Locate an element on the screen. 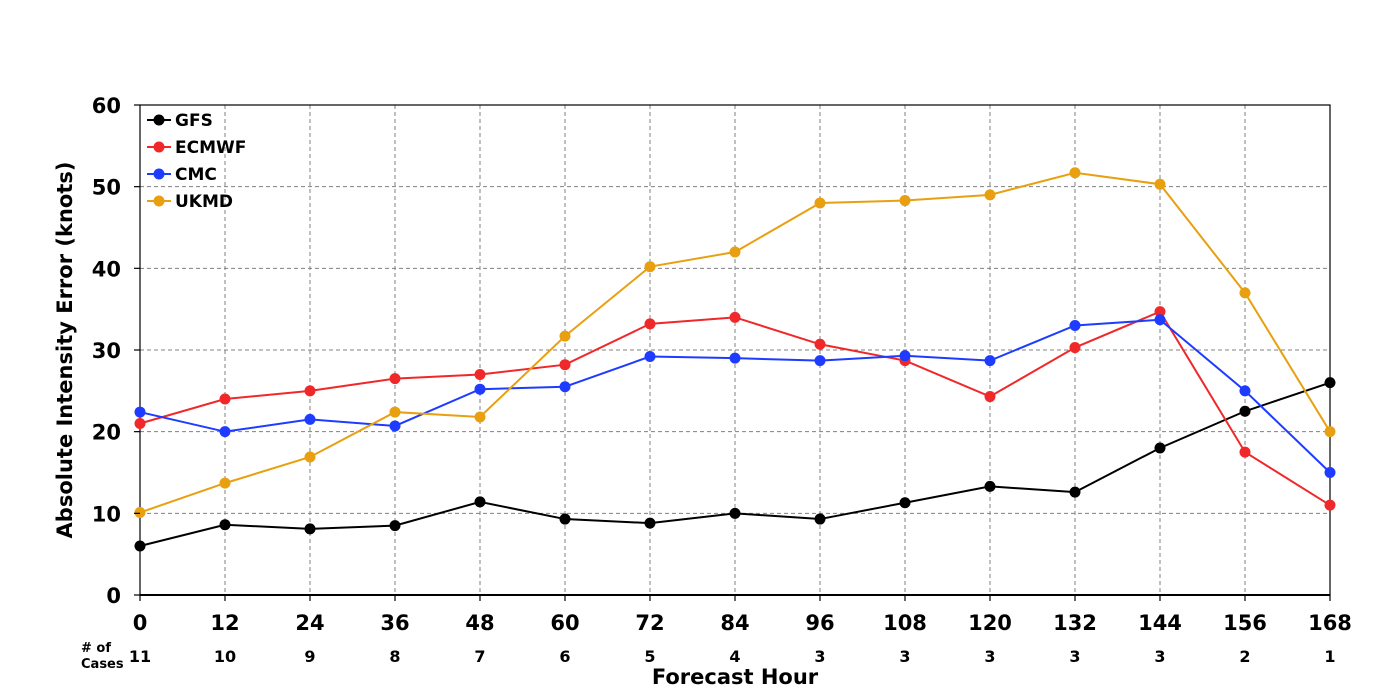  legend-label-ecmwf: ECMWF is located at coordinates (210, 148).